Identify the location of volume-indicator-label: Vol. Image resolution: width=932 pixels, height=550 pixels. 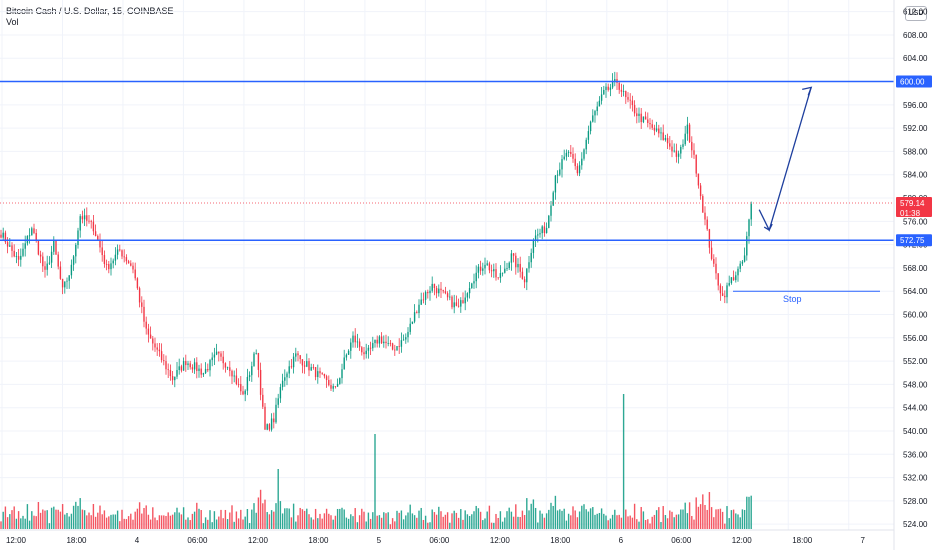
(12, 22).